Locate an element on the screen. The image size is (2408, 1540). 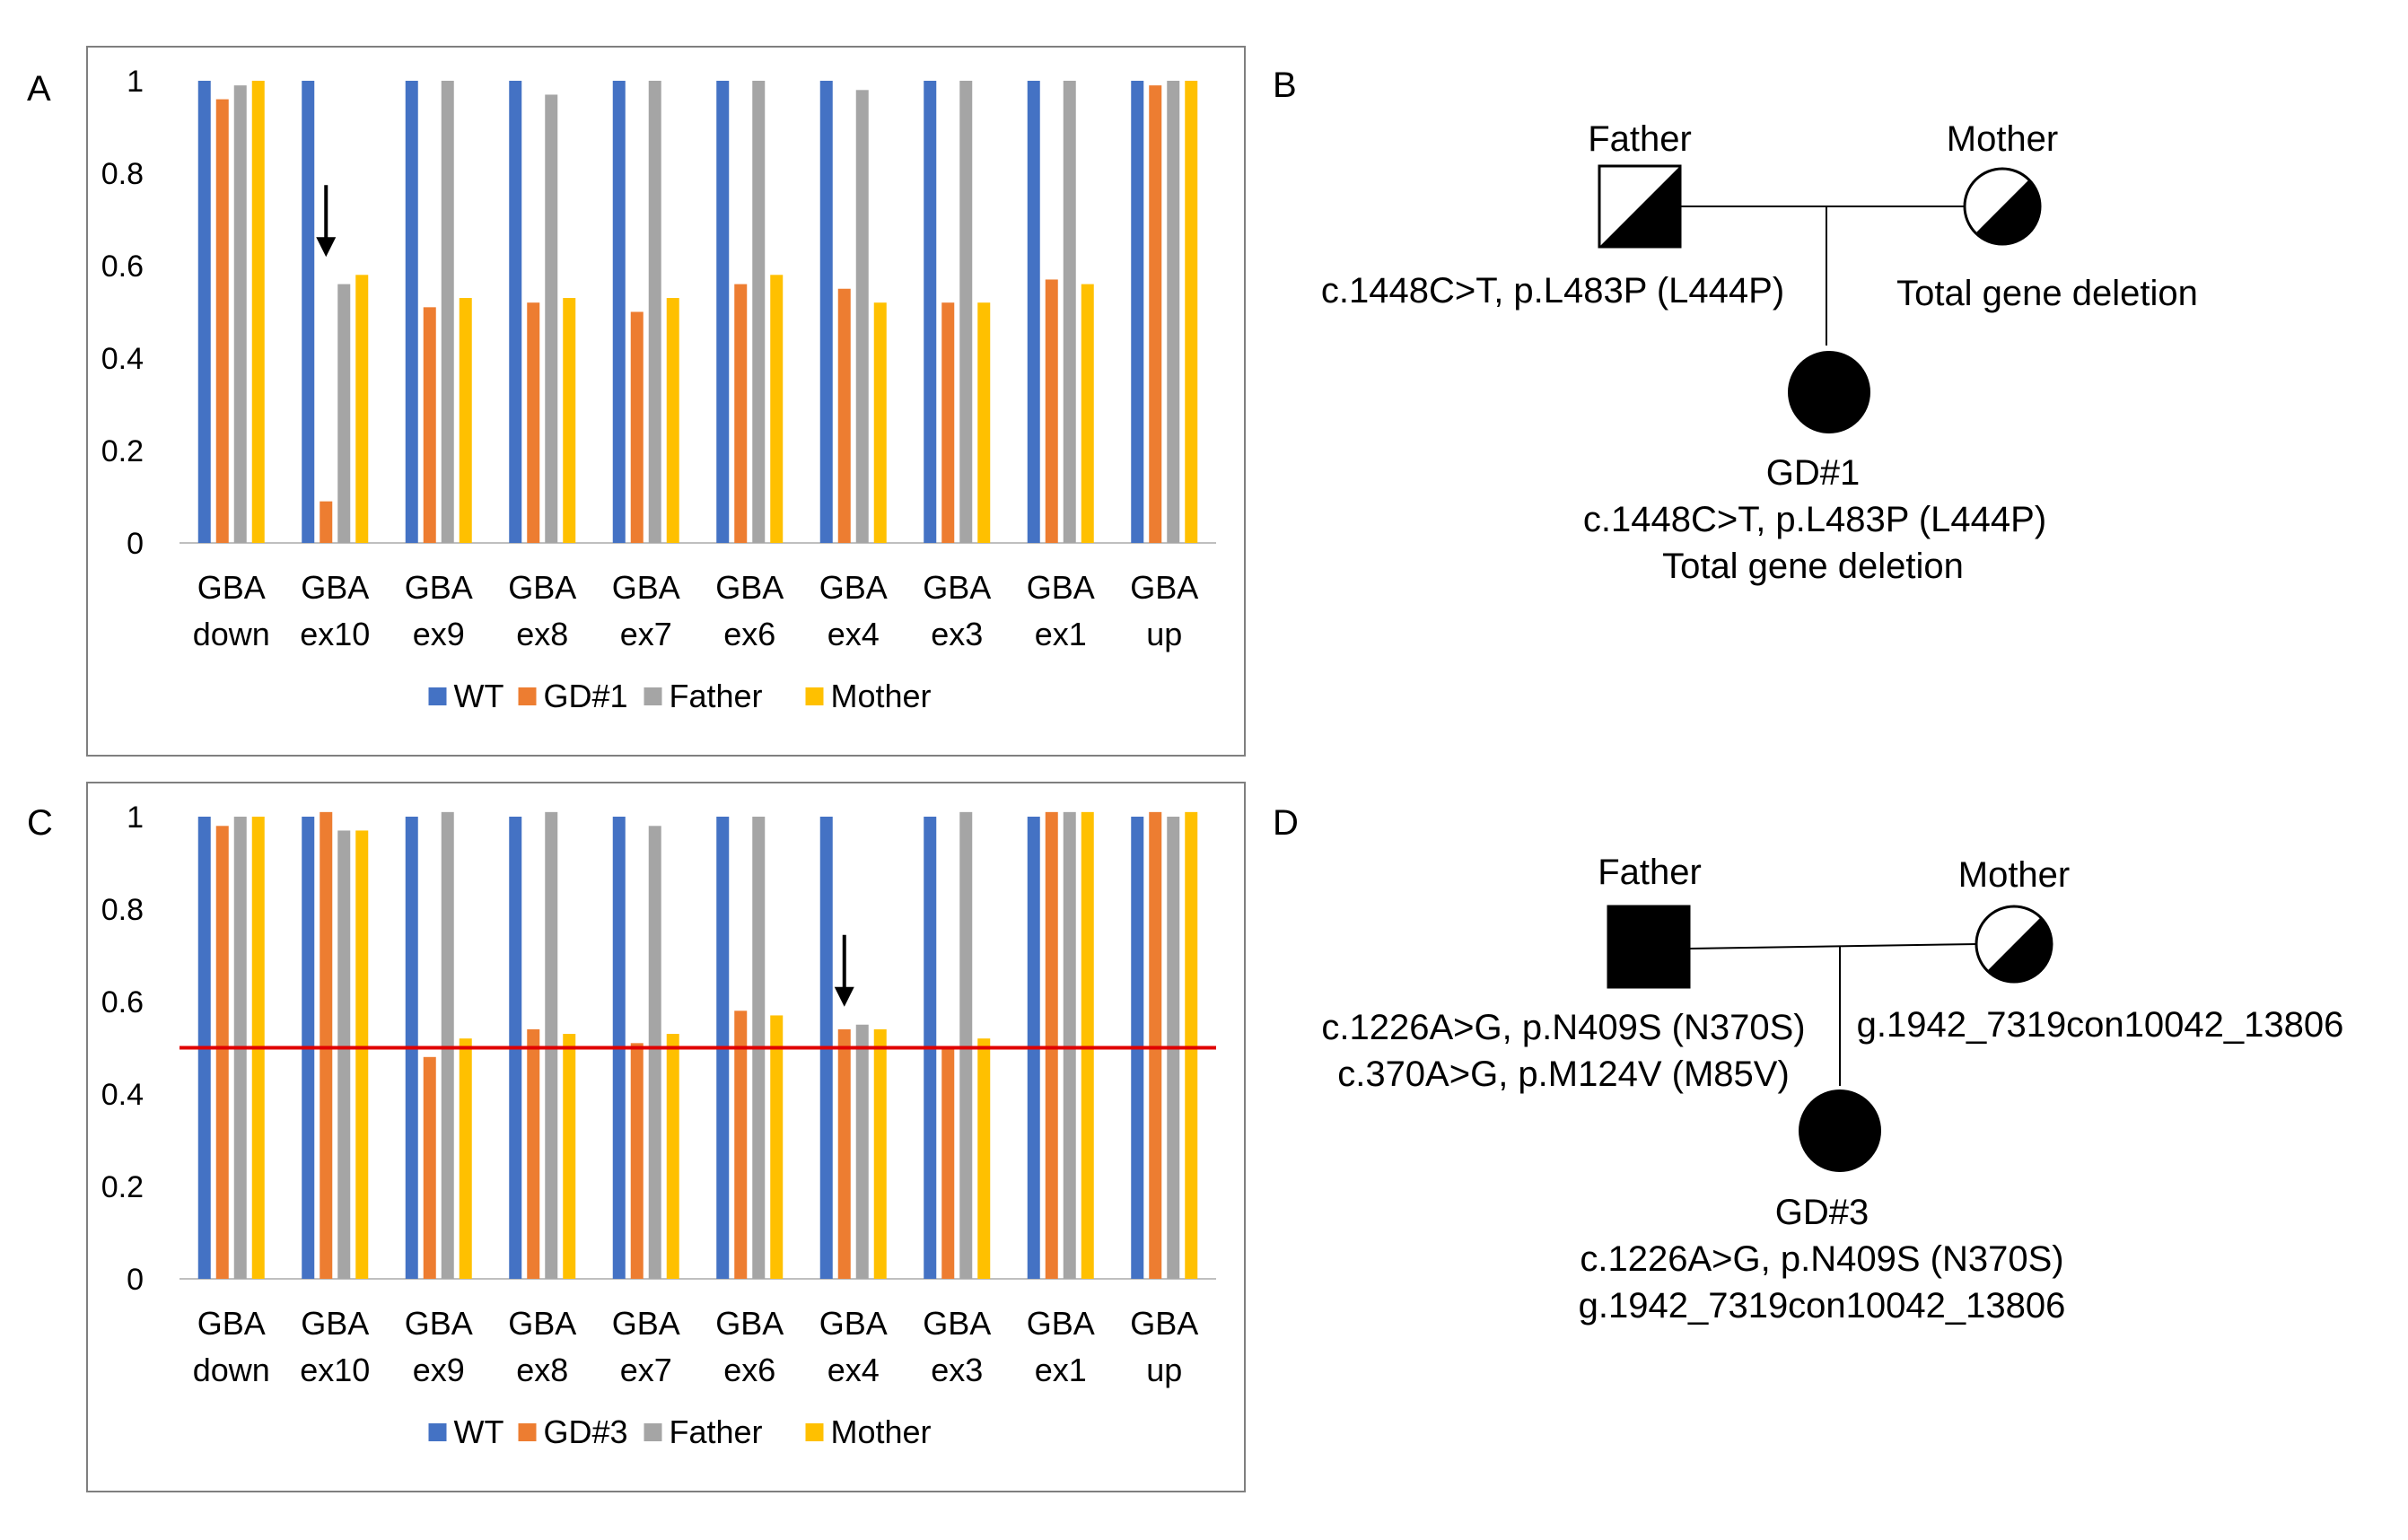
pedigree-b-child-mutation-2: Total gene deletion is located at coordinates (1813, 566).